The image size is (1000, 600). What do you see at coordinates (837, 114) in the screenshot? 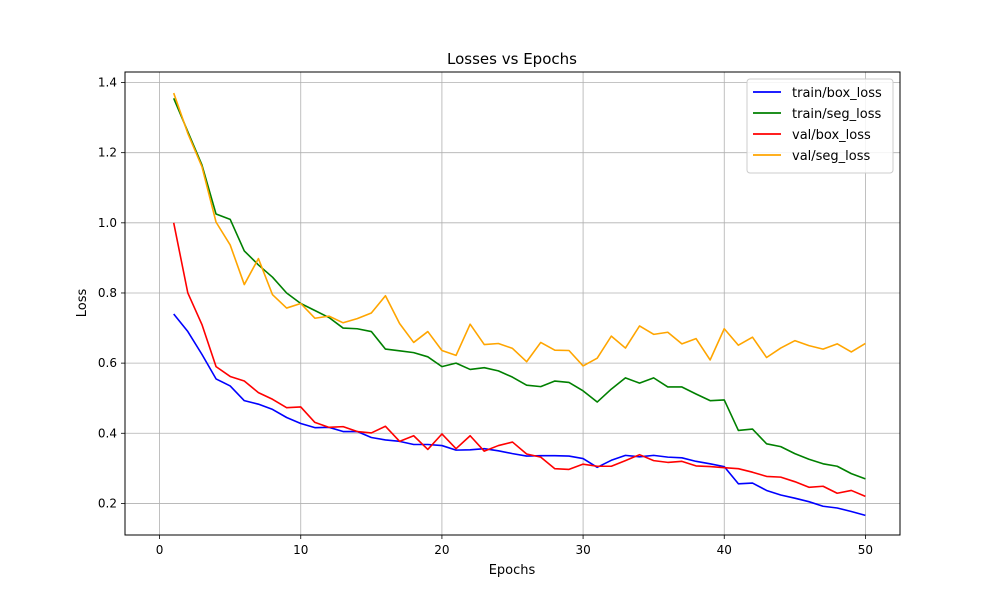
I see `legend-entry: train/seg_loss` at bounding box center [837, 114].